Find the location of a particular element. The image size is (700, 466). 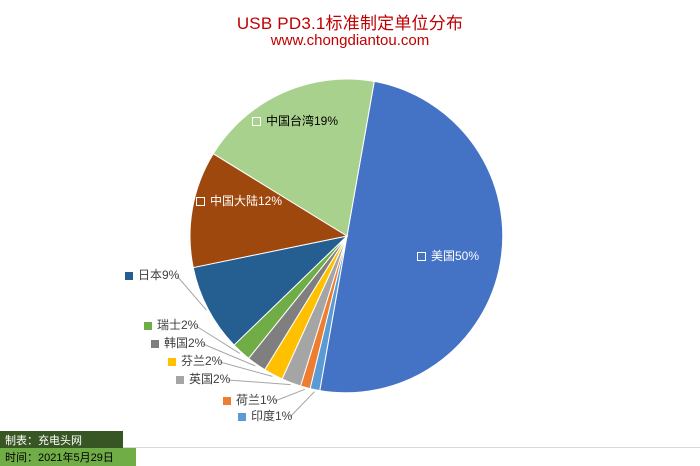

leader-line-日本 is located at coordinates (191, 293).